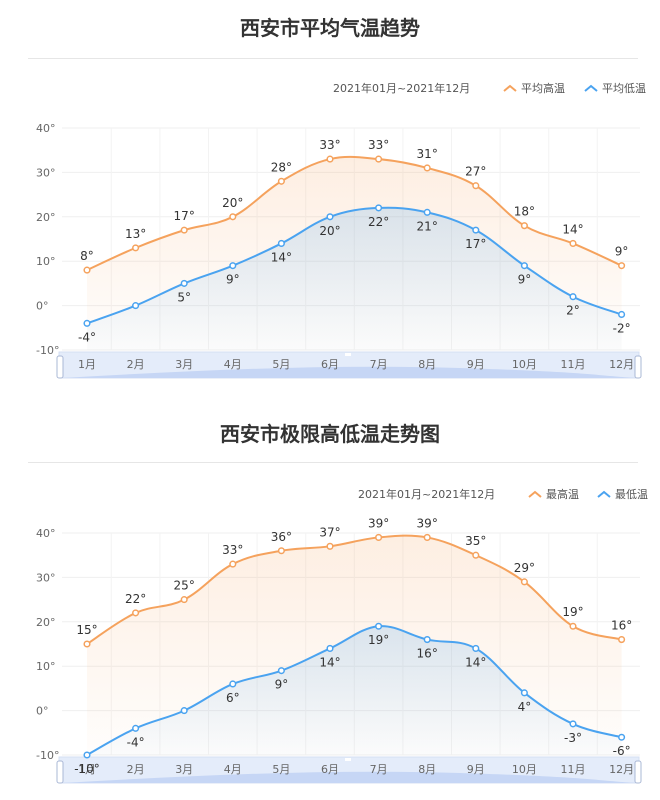 The width and height of the screenshot is (660, 800). Describe the element at coordinates (47, 350) in the screenshot. I see `y-tick-label: -10°` at that location.